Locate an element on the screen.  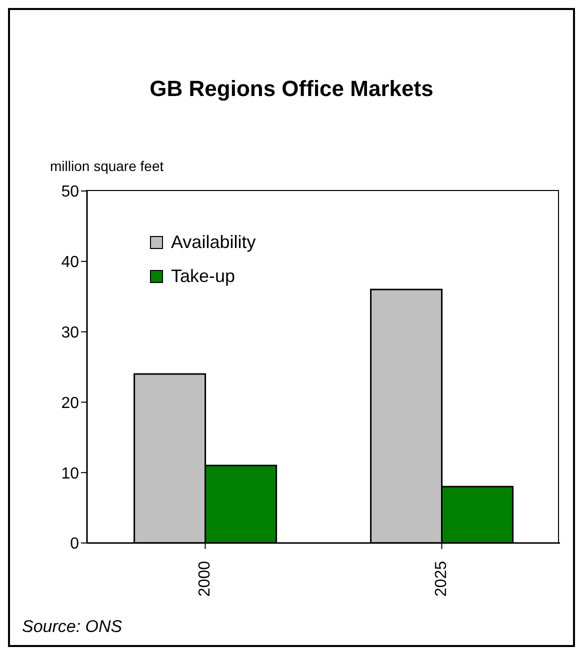
y-tick-label: 20 is located at coordinates (70, 403).